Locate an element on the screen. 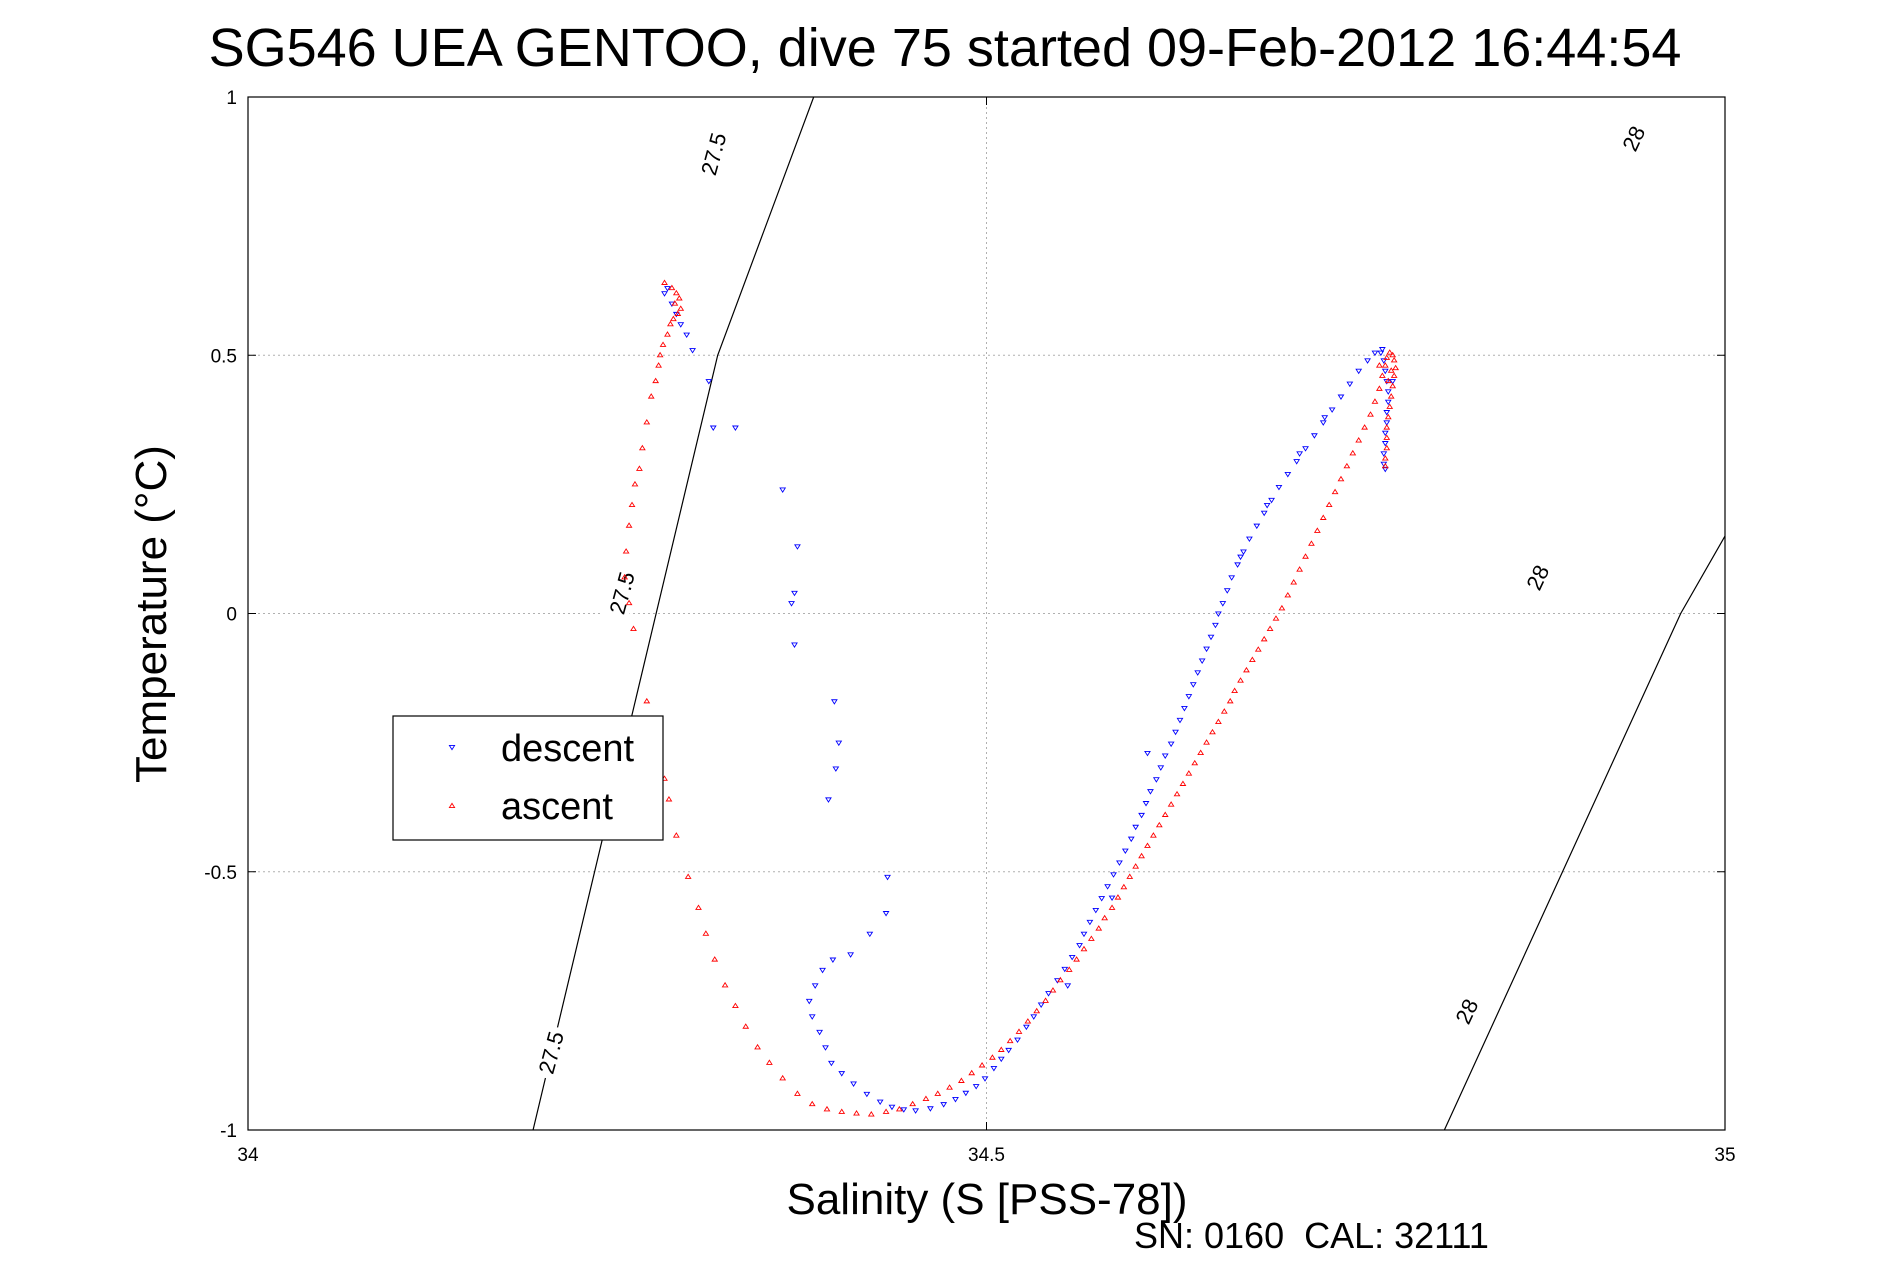  x-axis-label: Salinity (S [PSS-78]) is located at coordinates (986, 1199).